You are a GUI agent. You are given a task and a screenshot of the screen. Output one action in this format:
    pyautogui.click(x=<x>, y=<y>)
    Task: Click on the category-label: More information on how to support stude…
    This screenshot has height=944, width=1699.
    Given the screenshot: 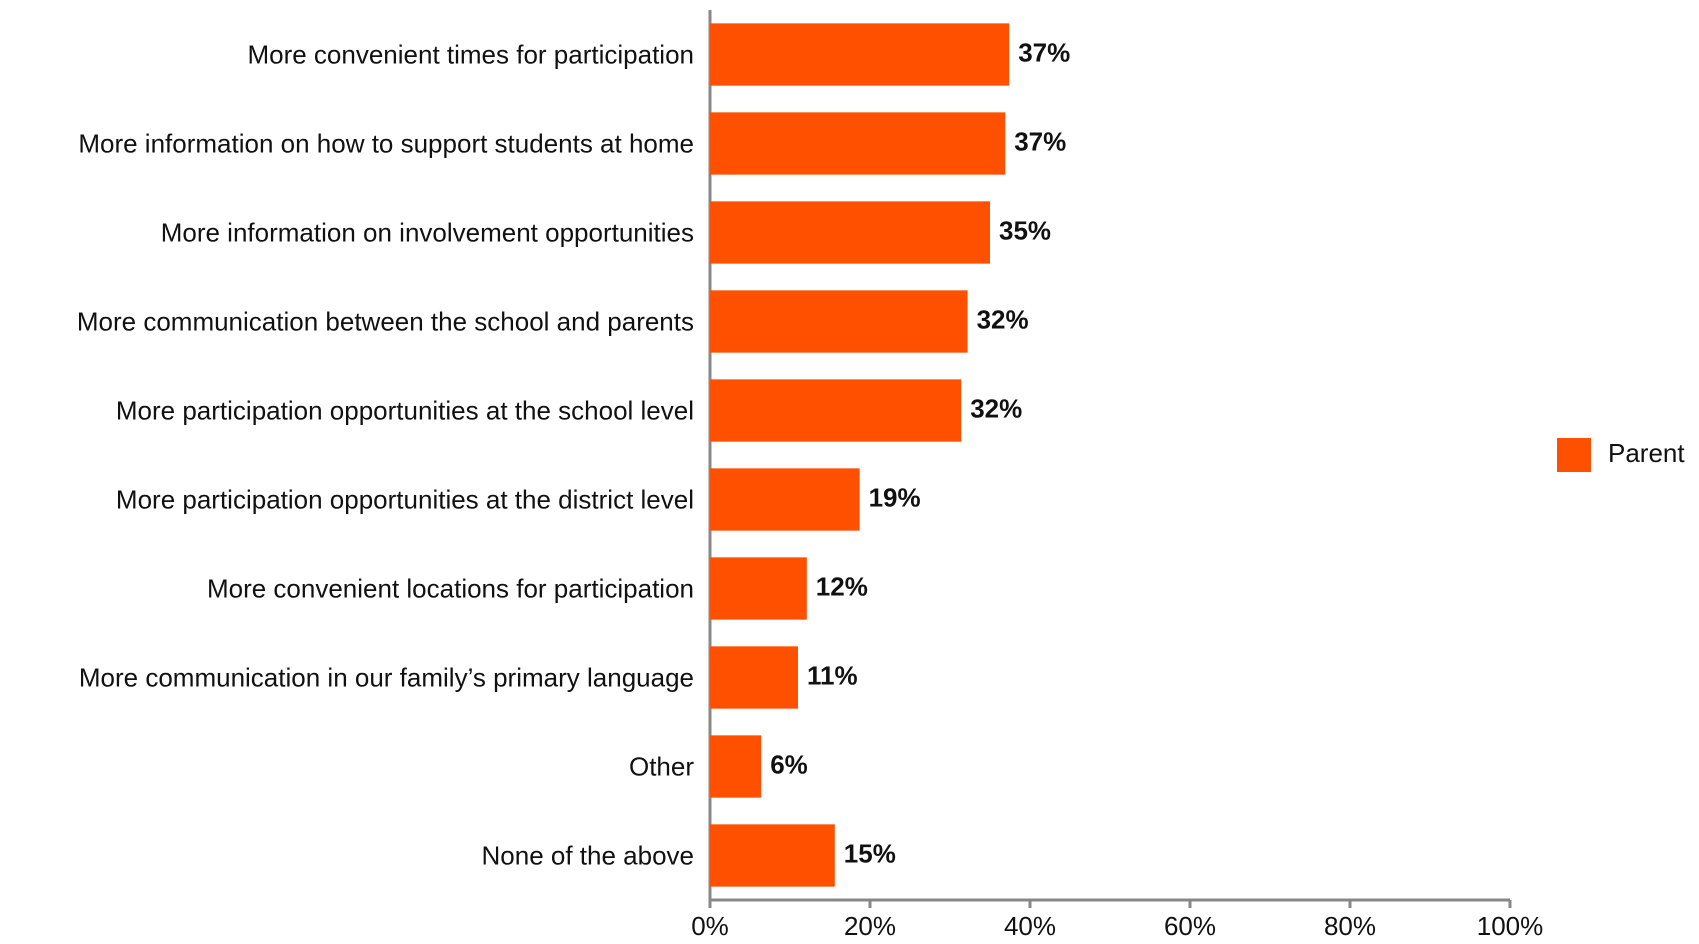 What is the action you would take?
    pyautogui.click(x=386, y=143)
    